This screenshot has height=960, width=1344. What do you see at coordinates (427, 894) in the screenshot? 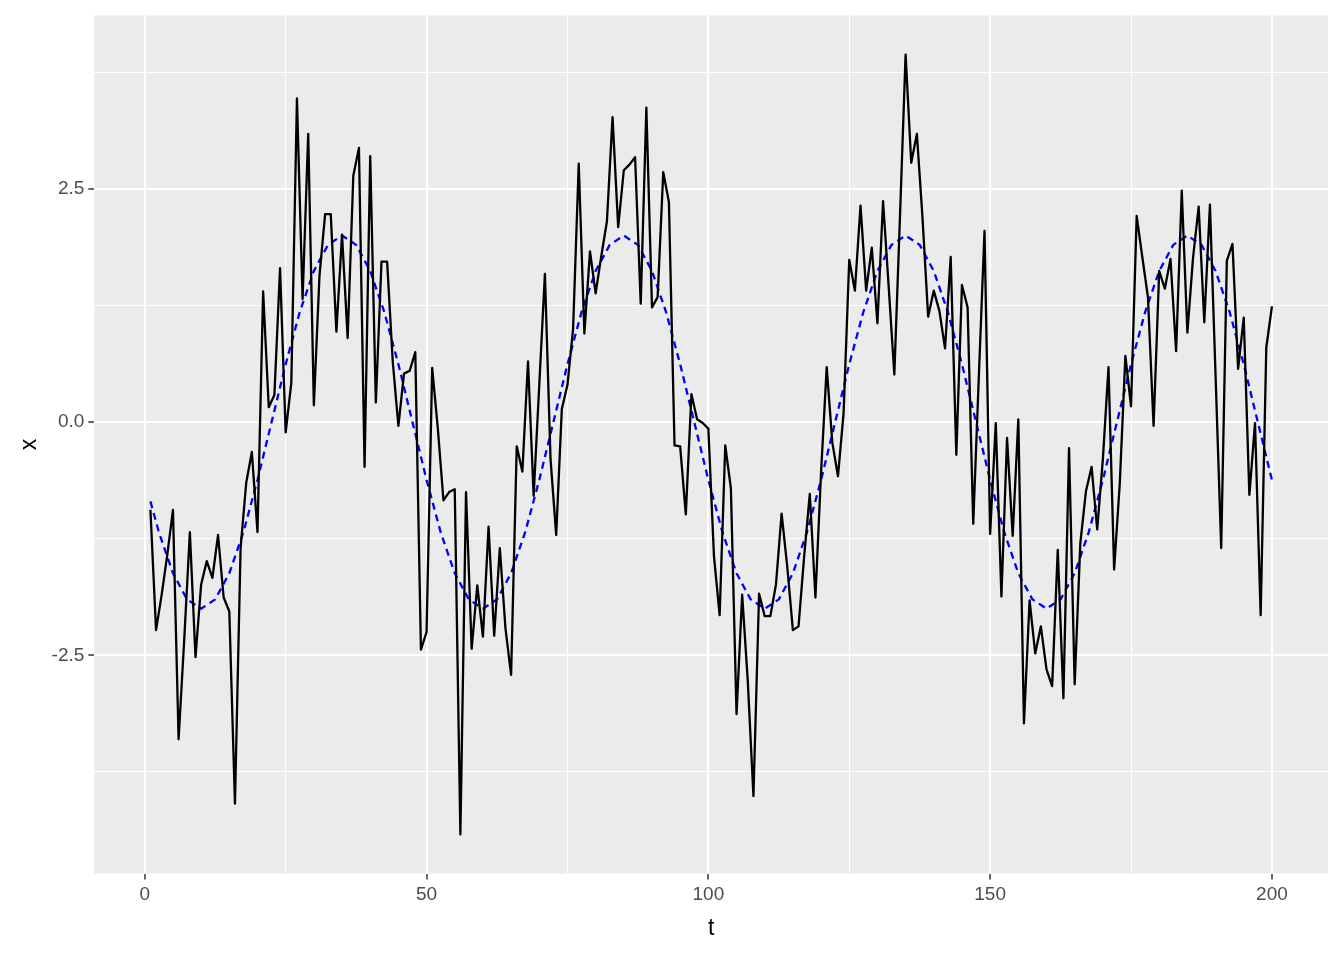
I see `x-tick-label: 50` at bounding box center [427, 894].